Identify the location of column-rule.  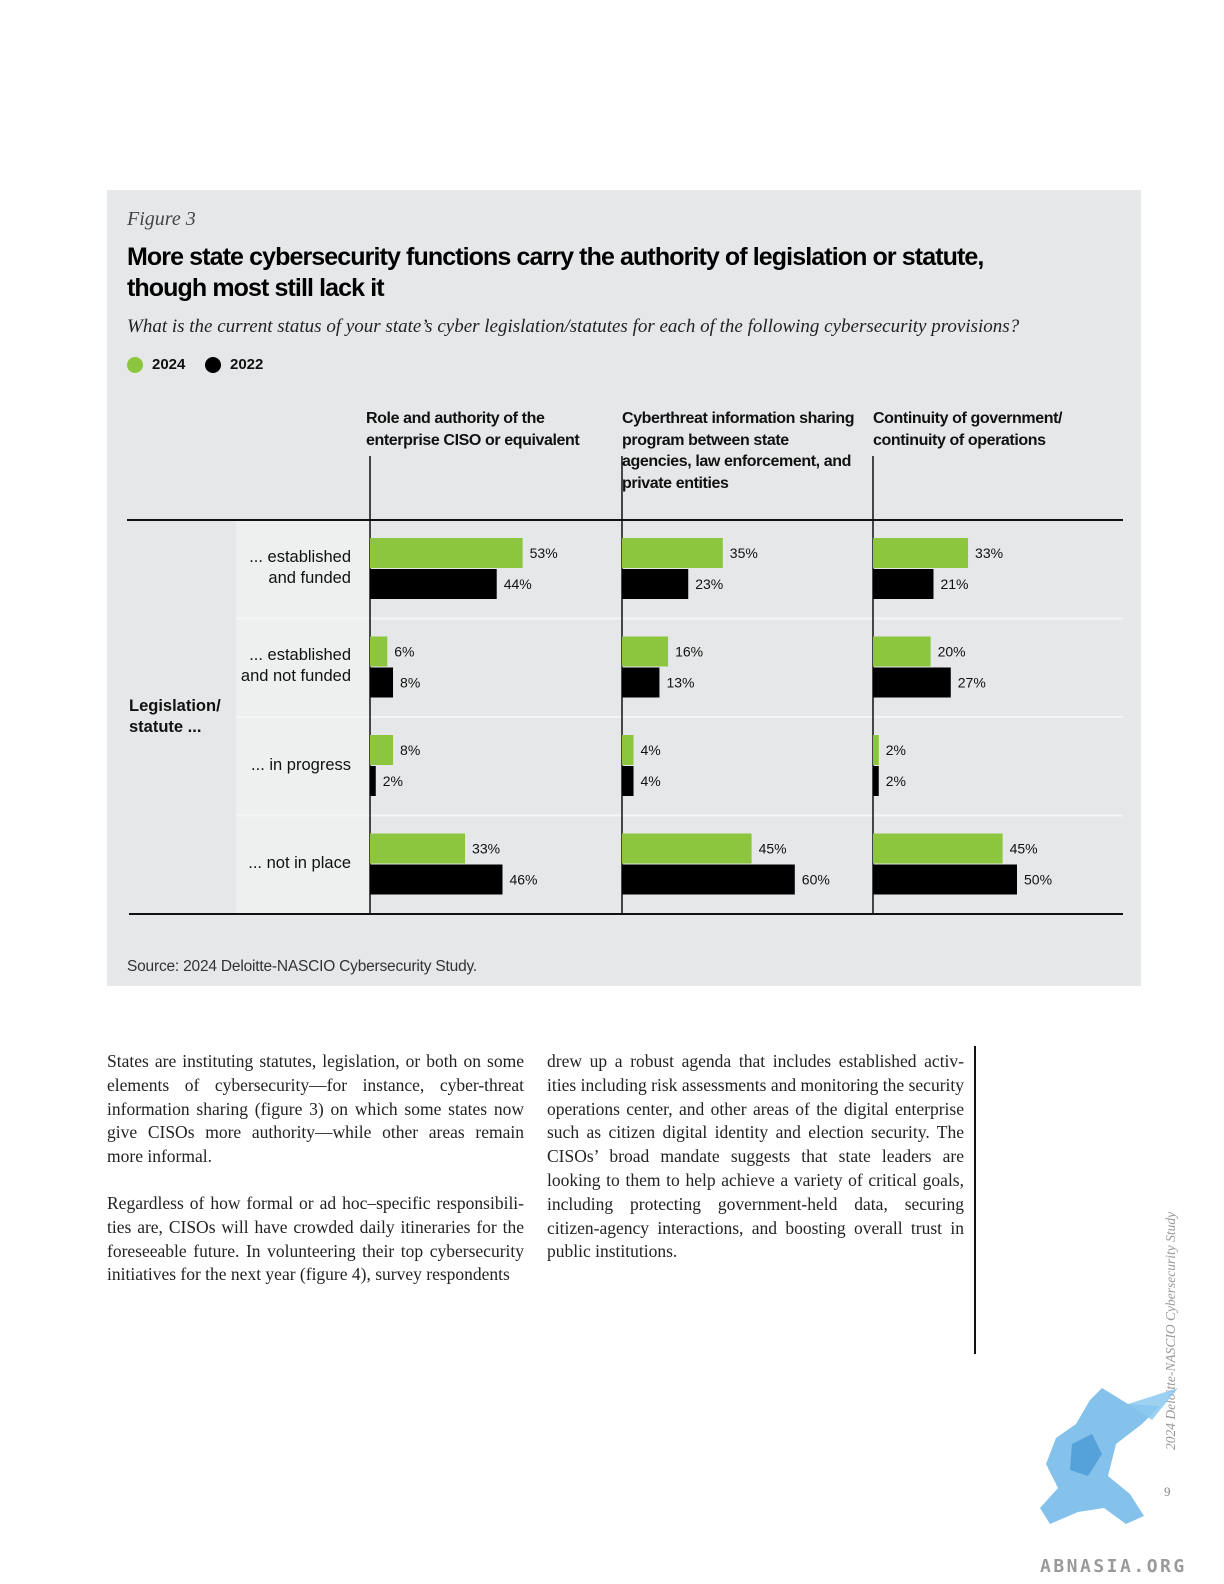
(975, 1200).